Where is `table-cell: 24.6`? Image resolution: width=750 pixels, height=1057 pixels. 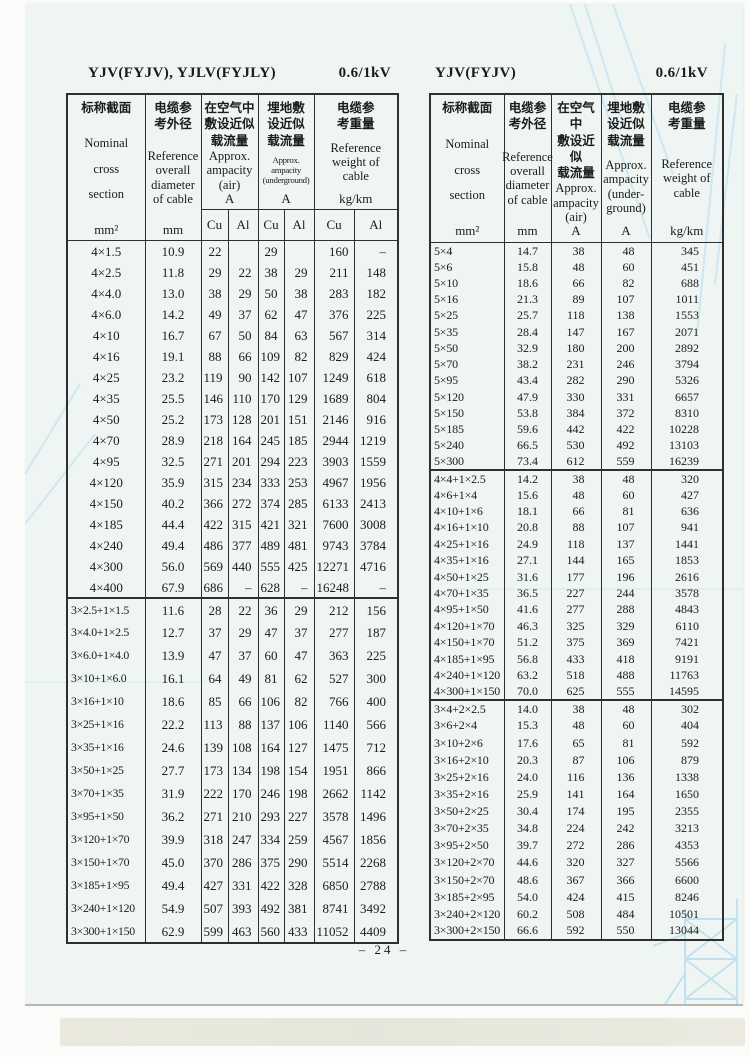
table-cell: 24.6 is located at coordinates (173, 748).